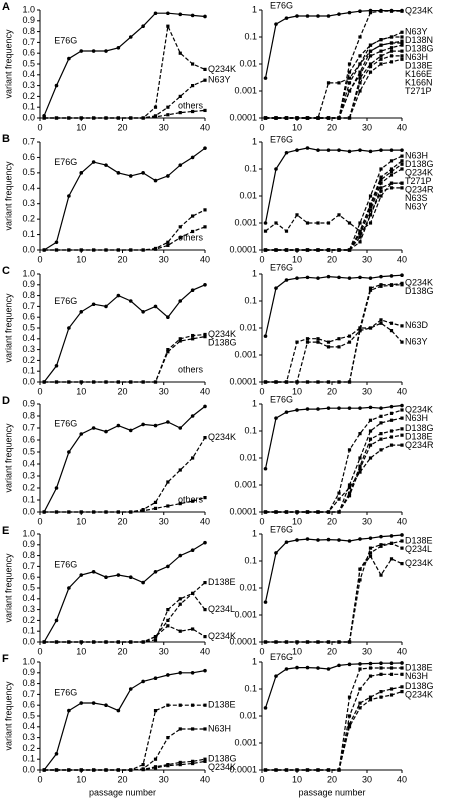 The height and width of the screenshot is (800, 452). I want to click on y-tick-label: 0.1, so click(250, 430).